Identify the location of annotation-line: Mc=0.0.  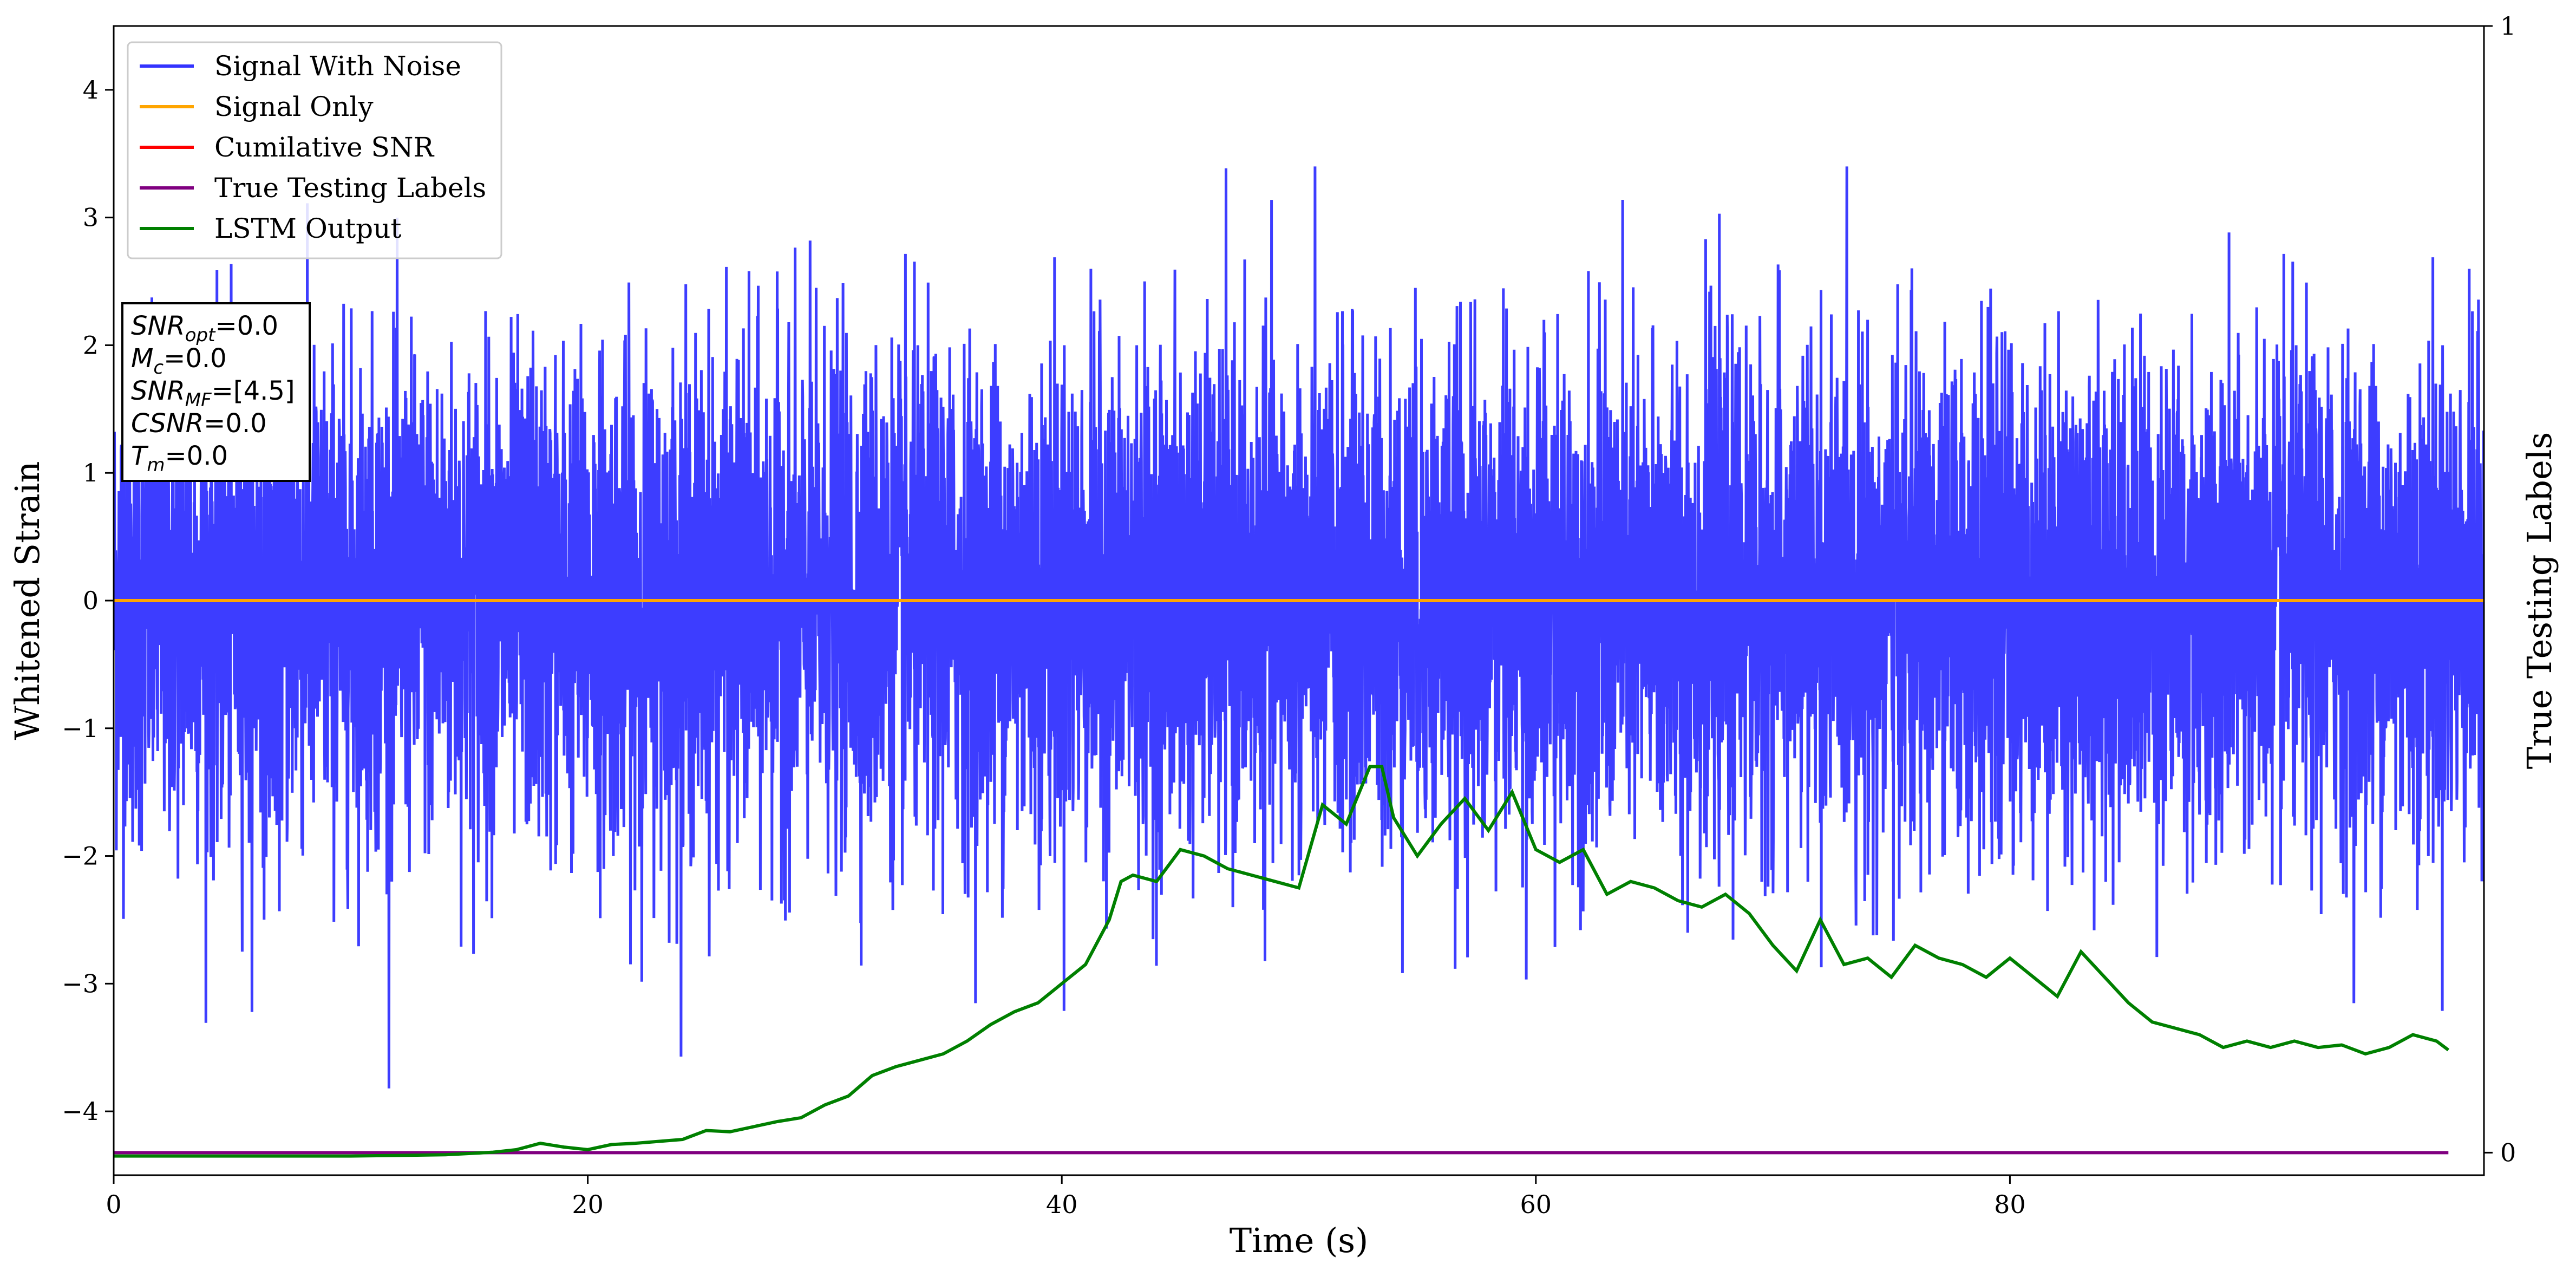
(179, 361).